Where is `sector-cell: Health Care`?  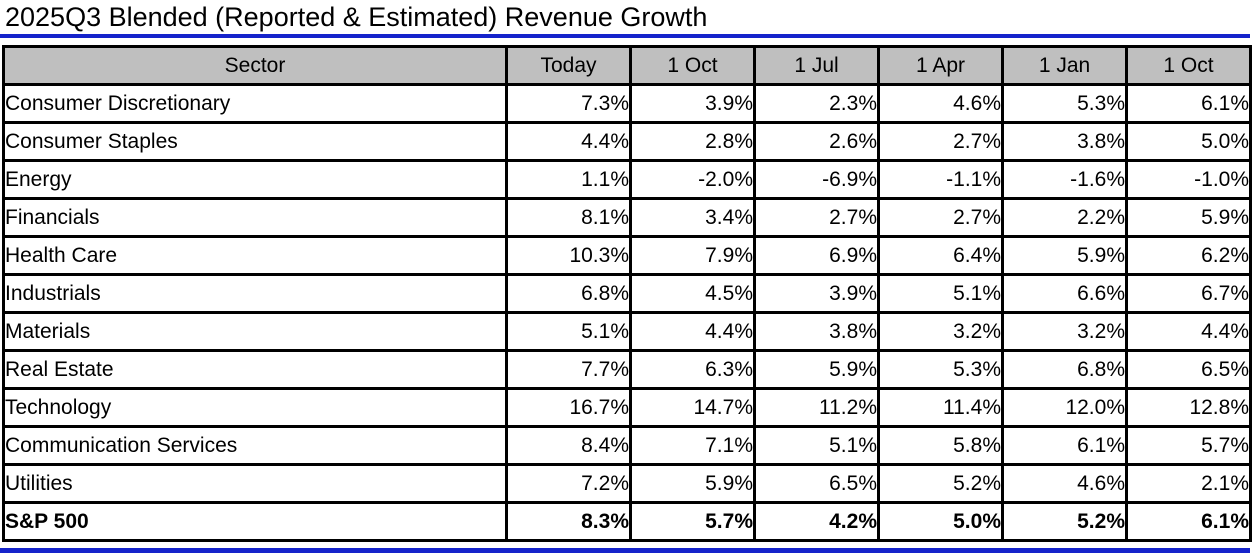 sector-cell: Health Care is located at coordinates (255, 255).